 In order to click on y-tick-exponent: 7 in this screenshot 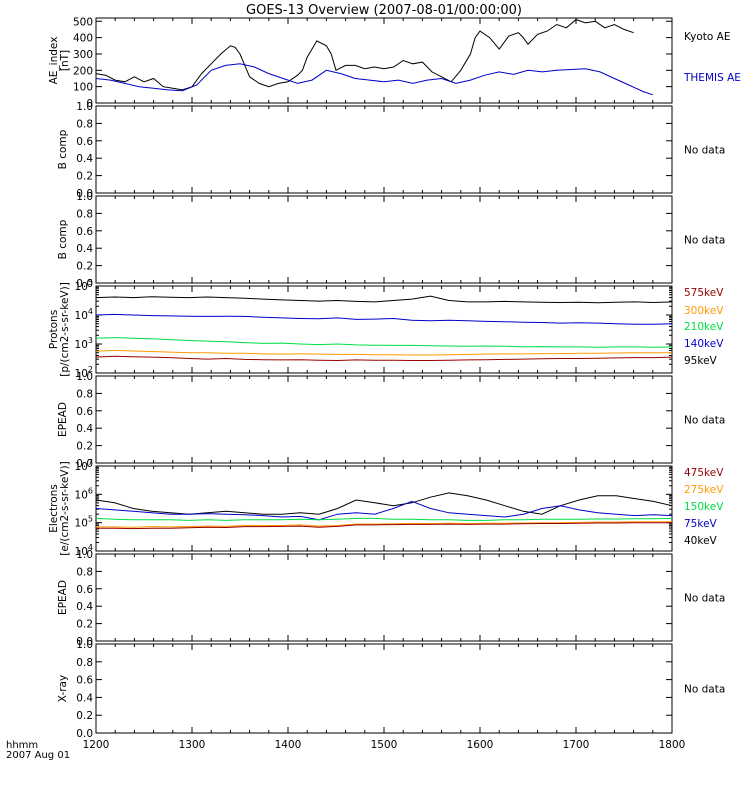, I will do `click(90, 462)`.